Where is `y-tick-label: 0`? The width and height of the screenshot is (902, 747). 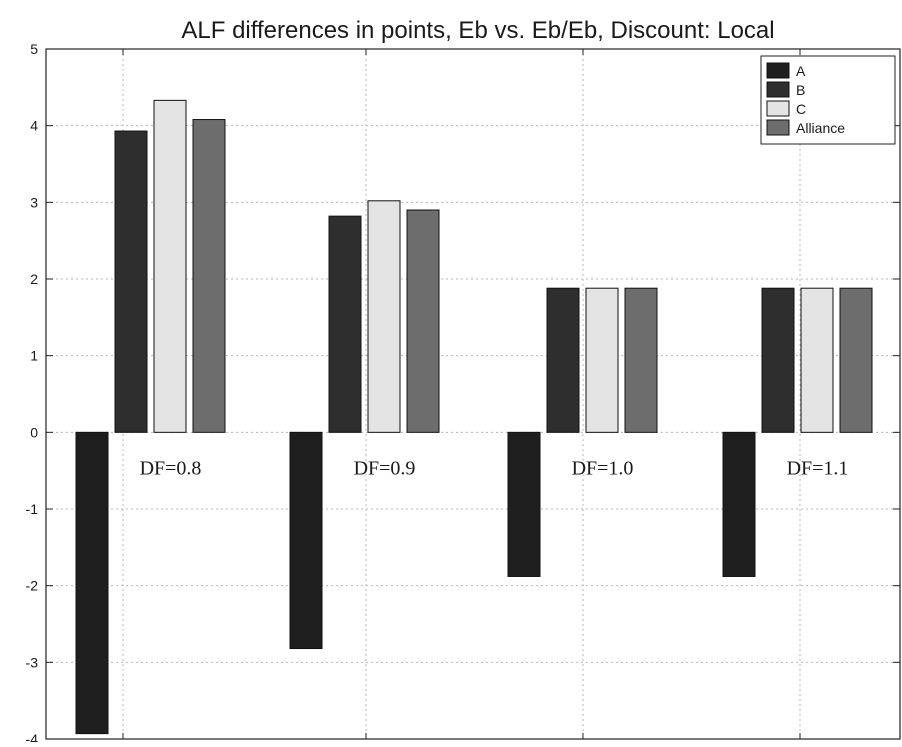
y-tick-label: 0 is located at coordinates (34, 432).